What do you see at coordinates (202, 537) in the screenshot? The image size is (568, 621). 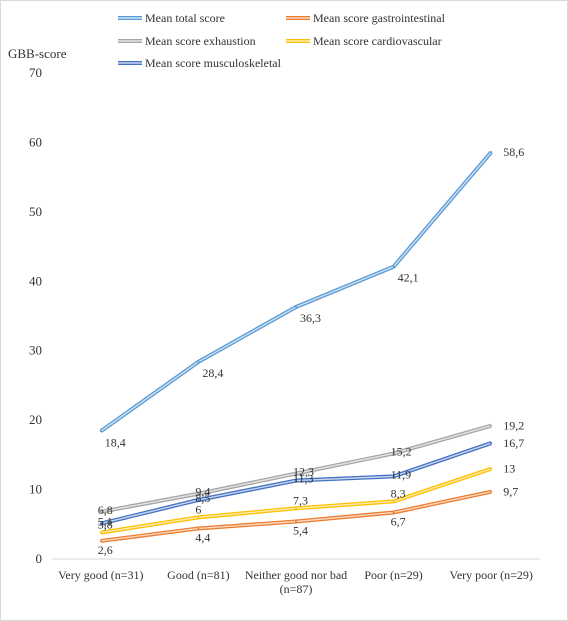 I see `data-label: 4,4` at bounding box center [202, 537].